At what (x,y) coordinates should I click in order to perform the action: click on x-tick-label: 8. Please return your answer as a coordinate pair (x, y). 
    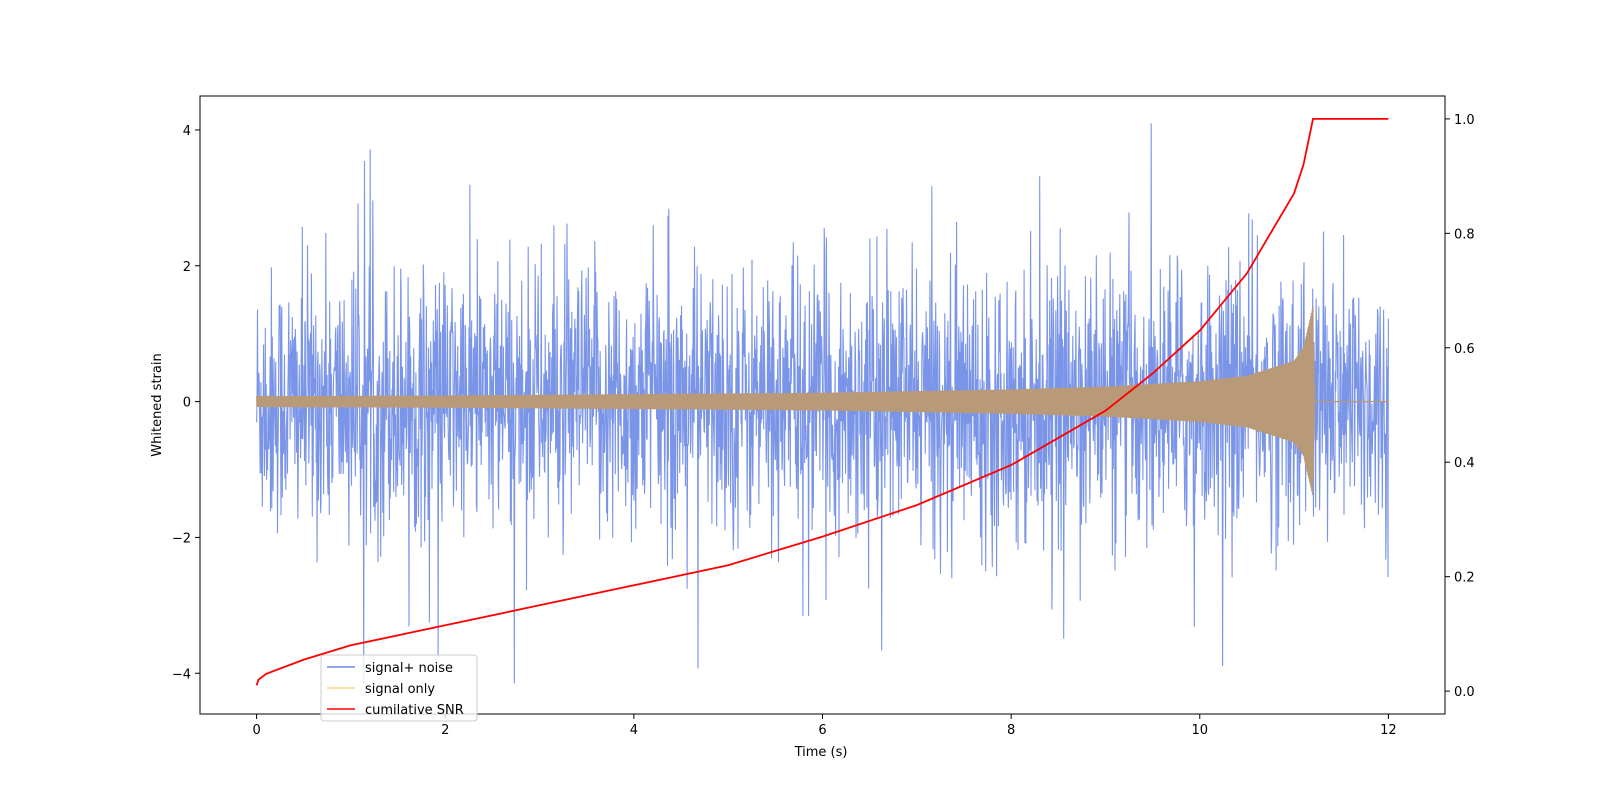
    Looking at the image, I should click on (1011, 730).